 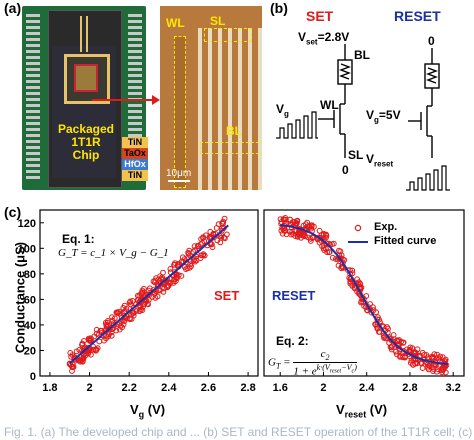 I want to click on plot-left-ylabel: Conductance (μS), so click(x=20, y=297).